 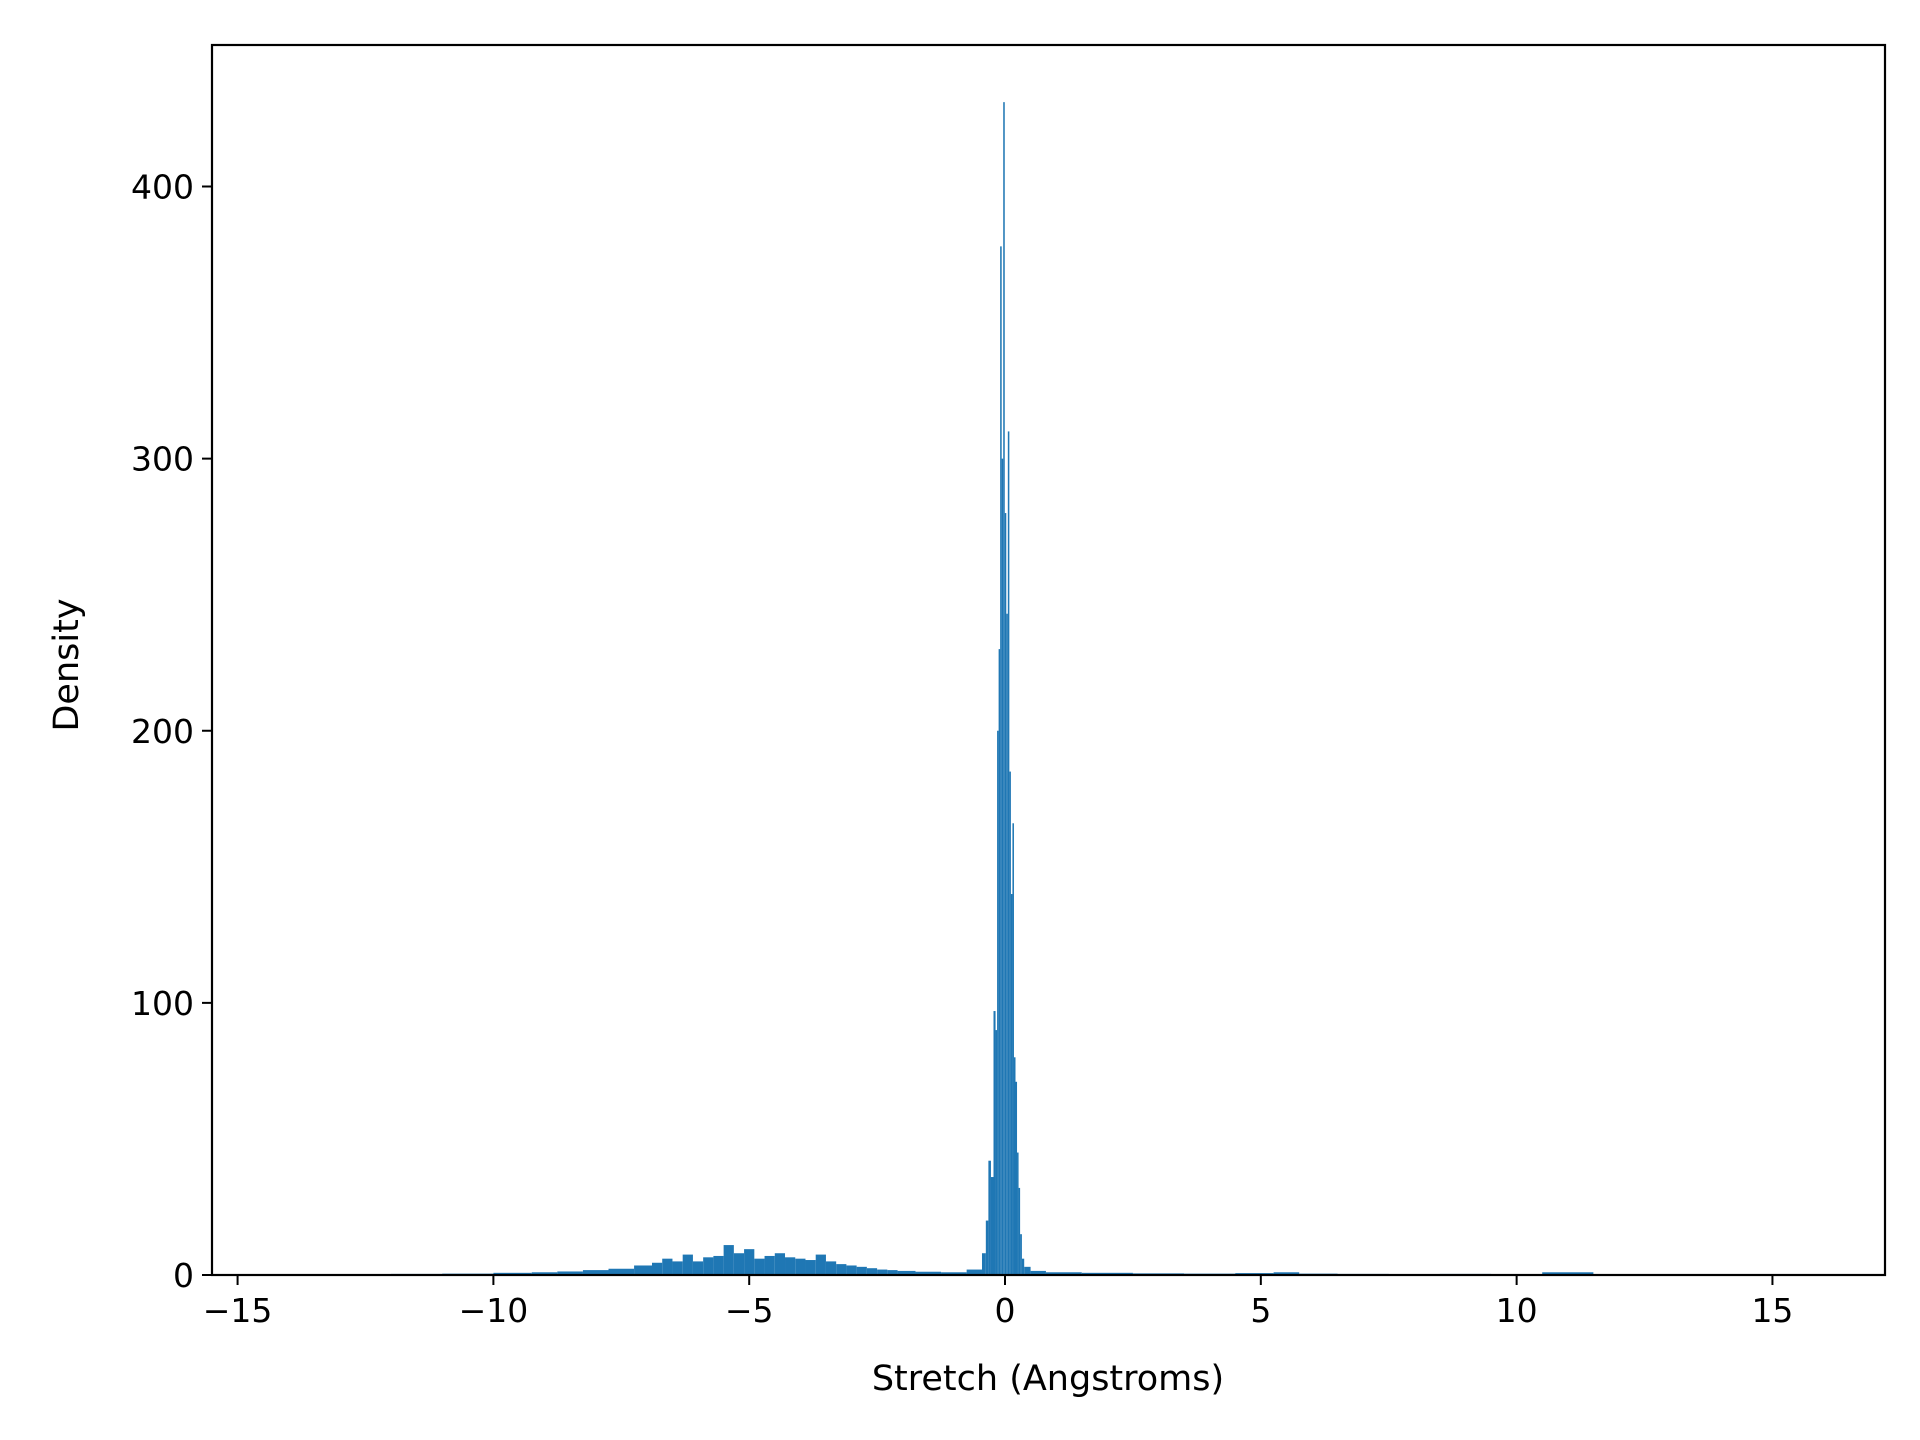 What do you see at coordinates (494, 1310) in the screenshot?
I see `x-tick-label: −10` at bounding box center [494, 1310].